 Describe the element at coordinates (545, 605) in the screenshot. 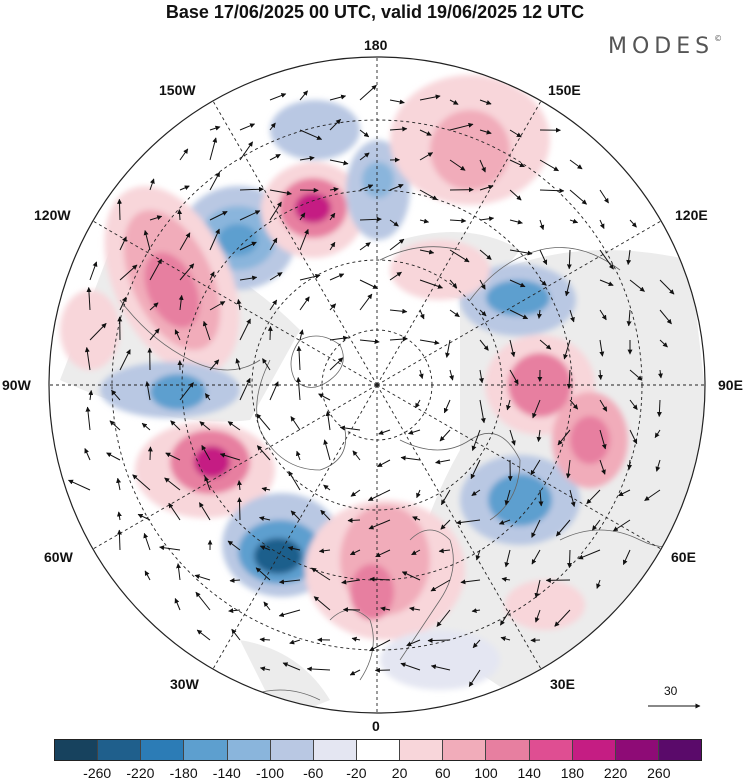

I see `positive-anomaly-middle-east` at that location.